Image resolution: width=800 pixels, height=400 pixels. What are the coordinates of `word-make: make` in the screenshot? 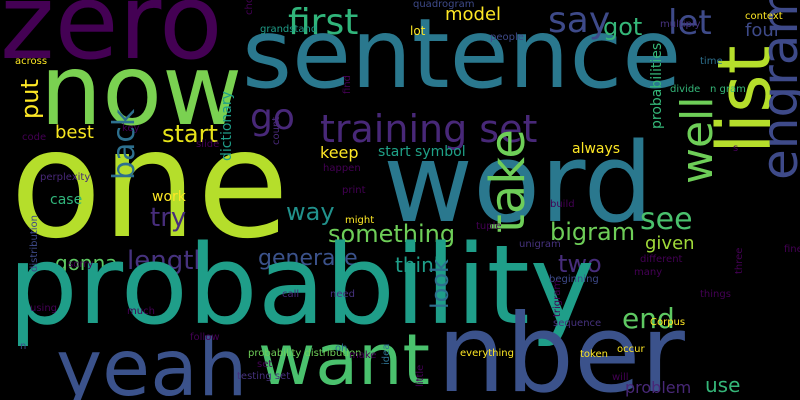 It's located at (363, 355).